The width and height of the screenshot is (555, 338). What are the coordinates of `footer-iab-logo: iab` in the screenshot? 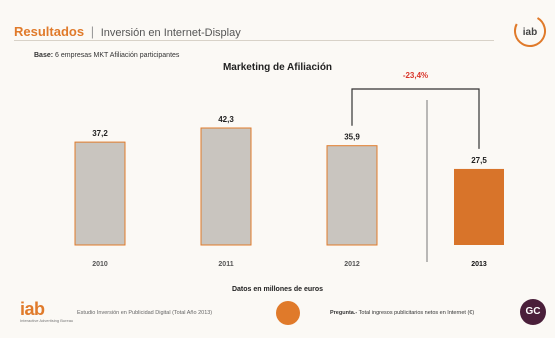 It's located at (32, 309).